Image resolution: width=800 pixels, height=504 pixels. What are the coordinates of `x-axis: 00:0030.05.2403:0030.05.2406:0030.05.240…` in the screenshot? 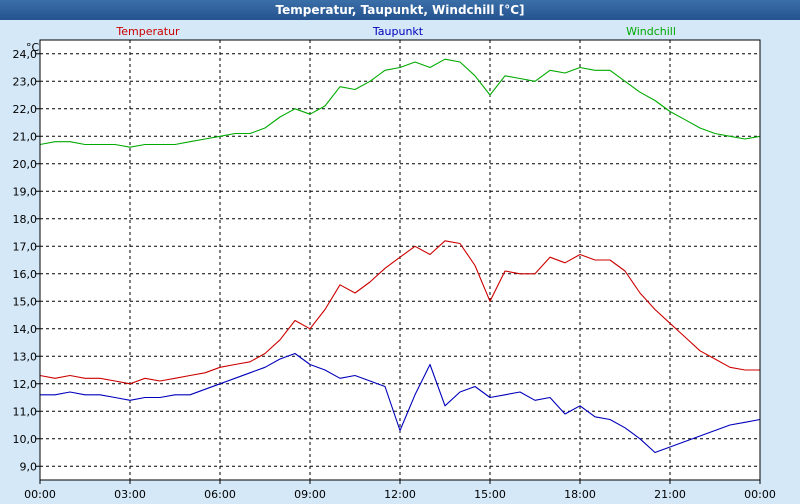 It's located at (400, 490).